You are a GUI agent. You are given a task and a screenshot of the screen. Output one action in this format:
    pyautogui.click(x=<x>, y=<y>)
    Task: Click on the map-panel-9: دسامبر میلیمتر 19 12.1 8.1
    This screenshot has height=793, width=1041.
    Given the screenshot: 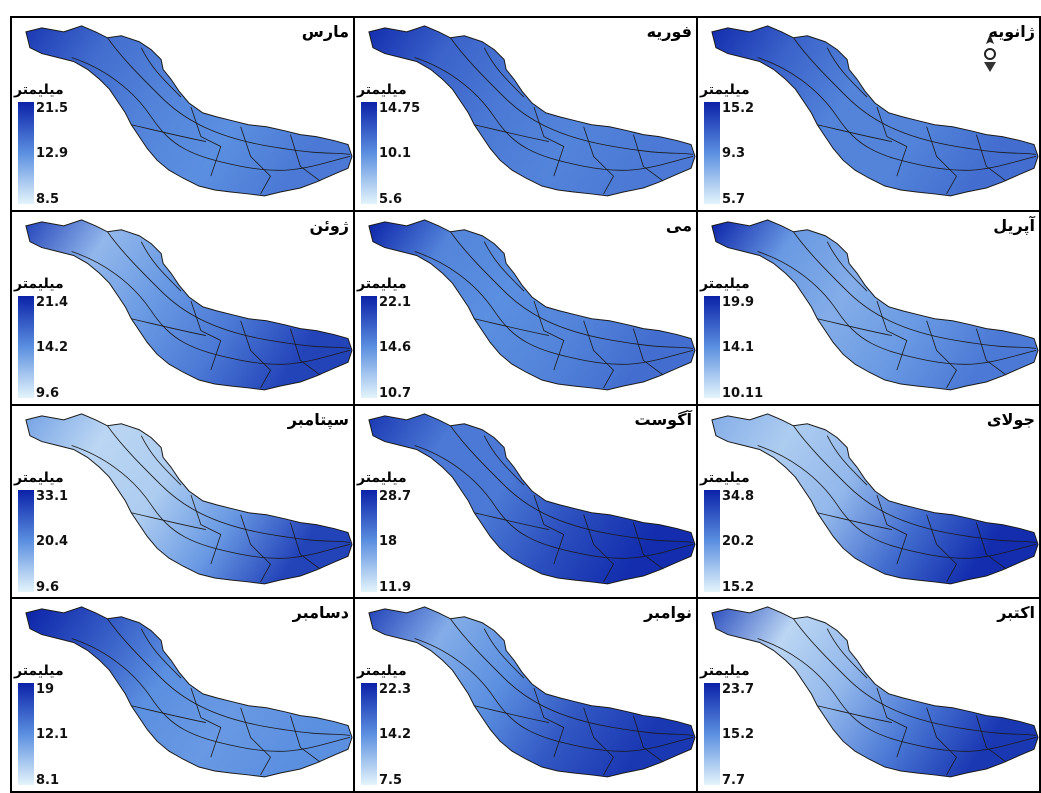 What is the action you would take?
    pyautogui.click(x=183, y=696)
    